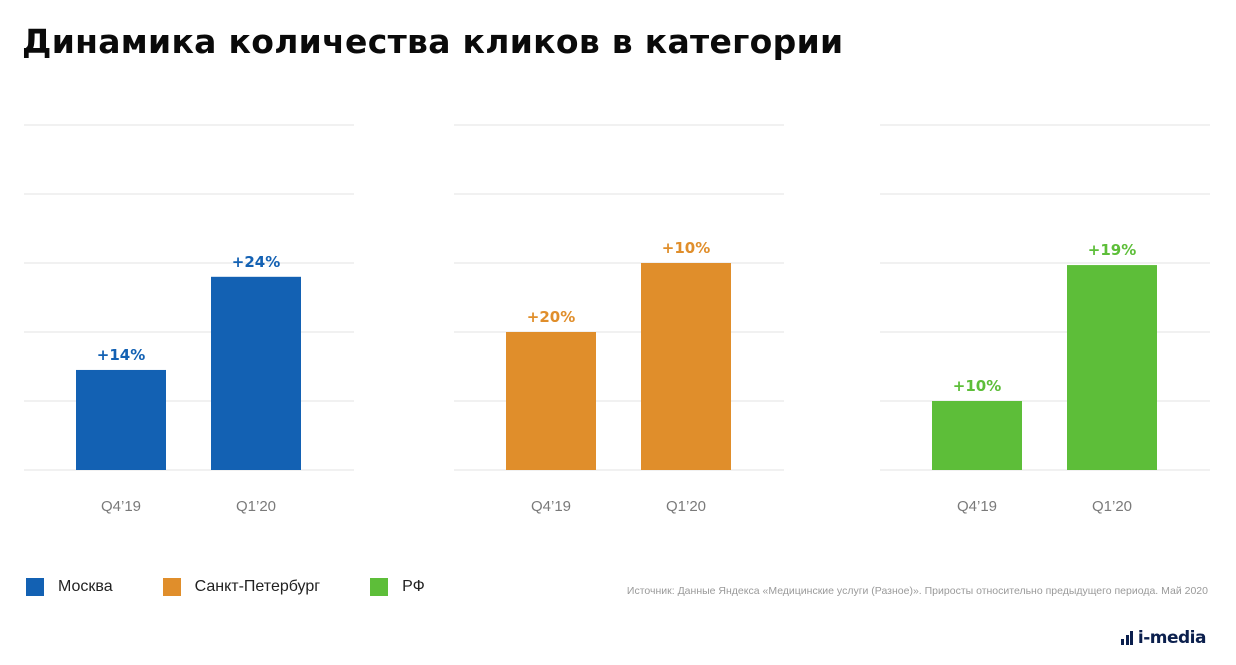 This screenshot has height=665, width=1236. Describe the element at coordinates (1172, 638) in the screenshot. I see `logo-text: i-media` at that location.